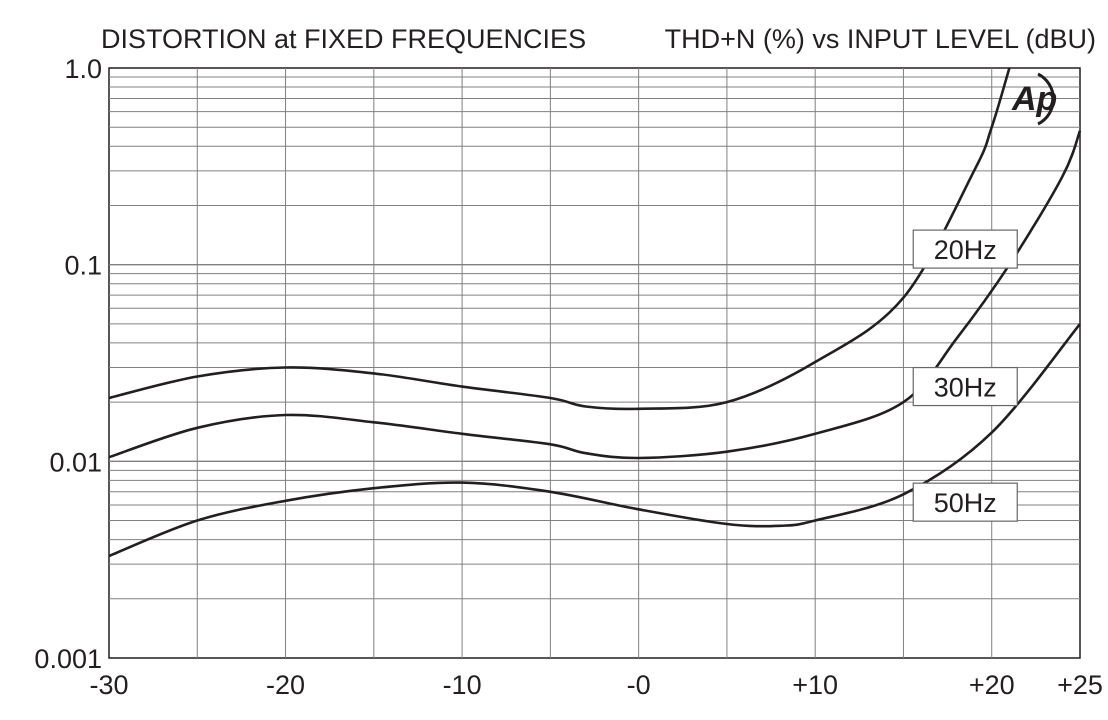 The height and width of the screenshot is (720, 1108). What do you see at coordinates (992, 685) in the screenshot?
I see `x-tick-label: +20` at bounding box center [992, 685].